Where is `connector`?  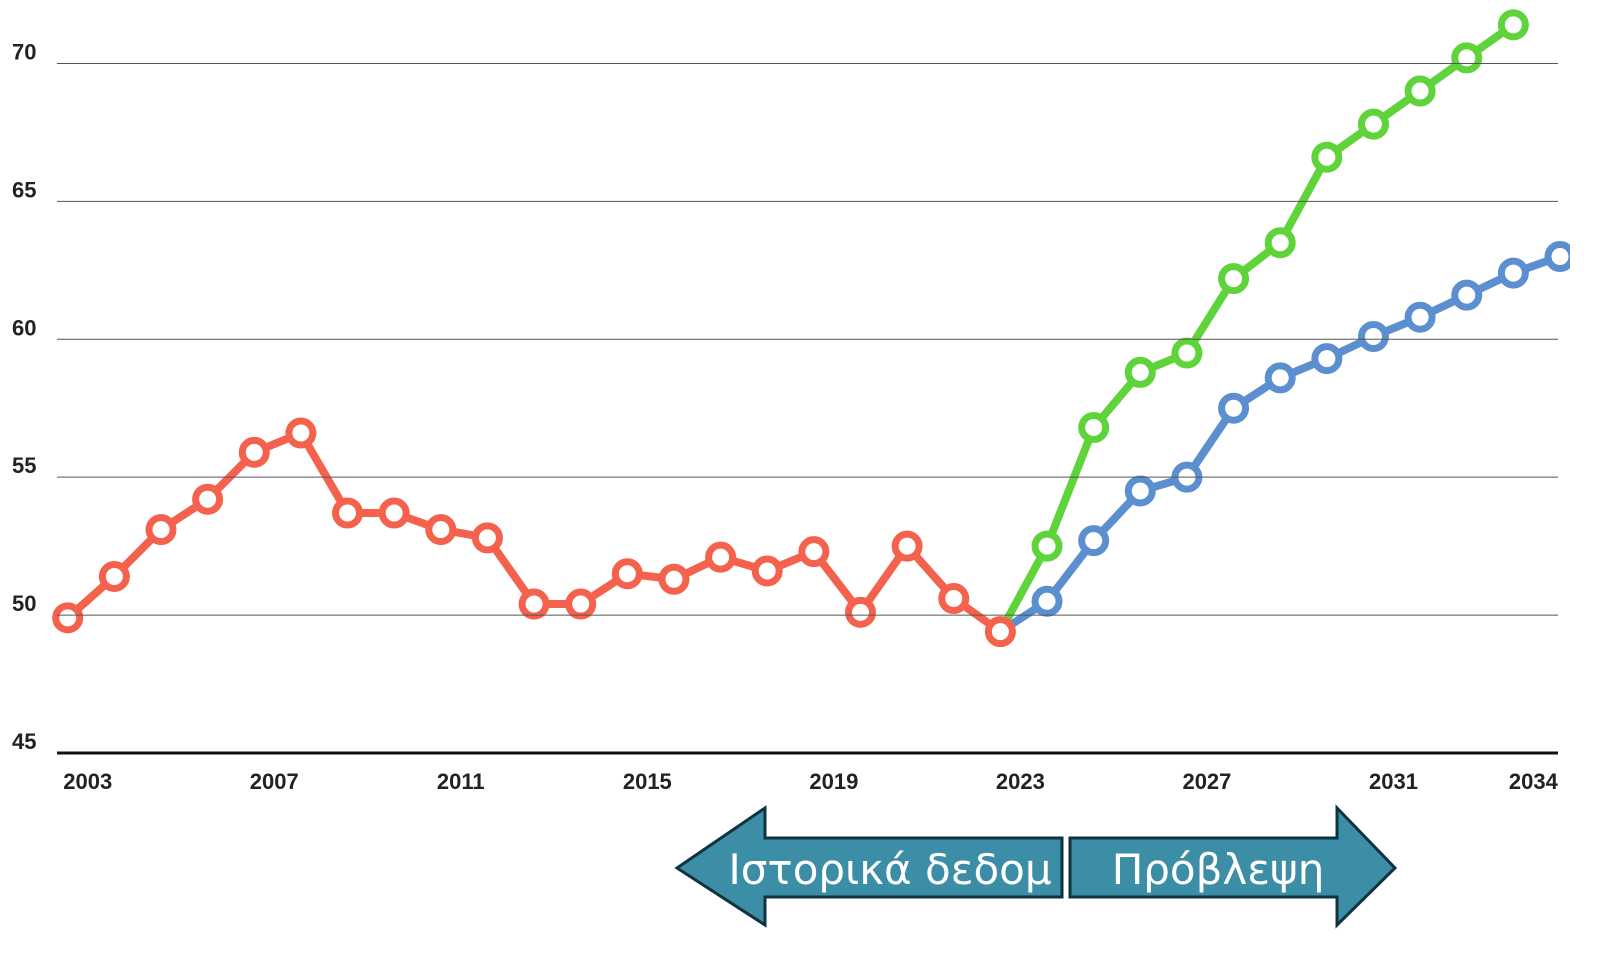 connector is located at coordinates (1024, 589).